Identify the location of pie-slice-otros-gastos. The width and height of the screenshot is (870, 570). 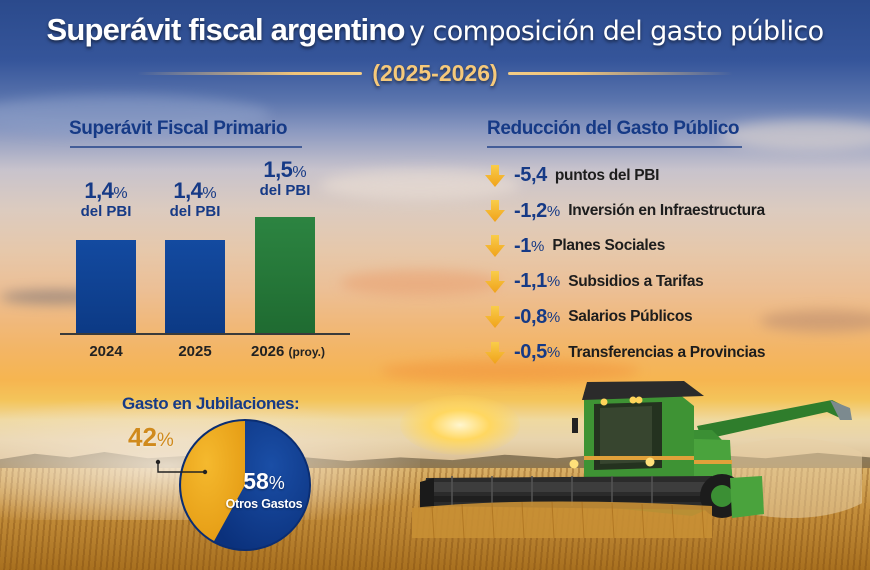
(262, 484).